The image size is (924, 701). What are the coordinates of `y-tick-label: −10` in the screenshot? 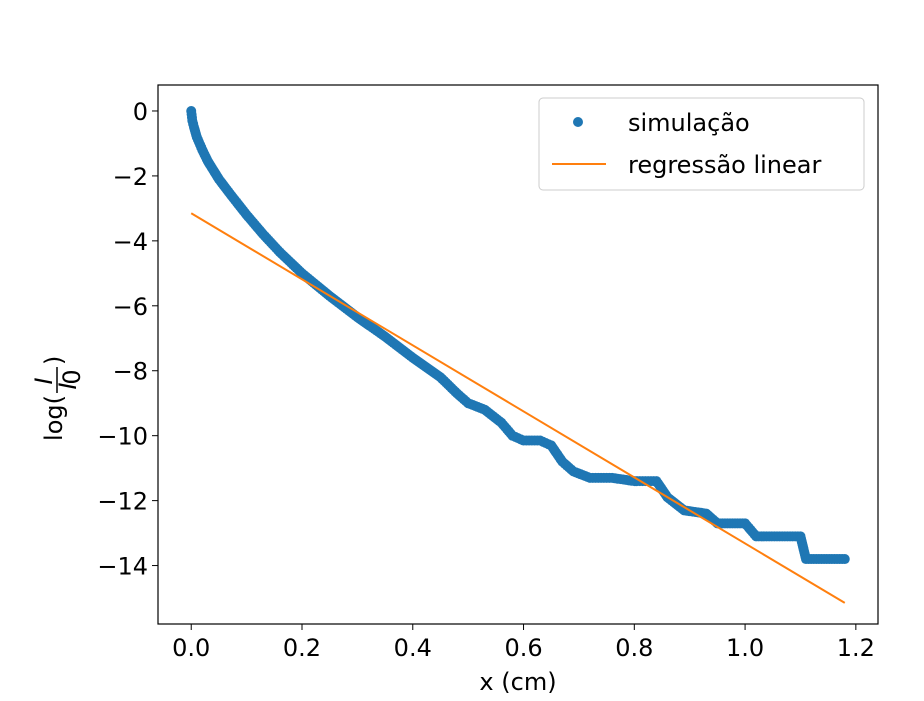 It's located at (122, 437).